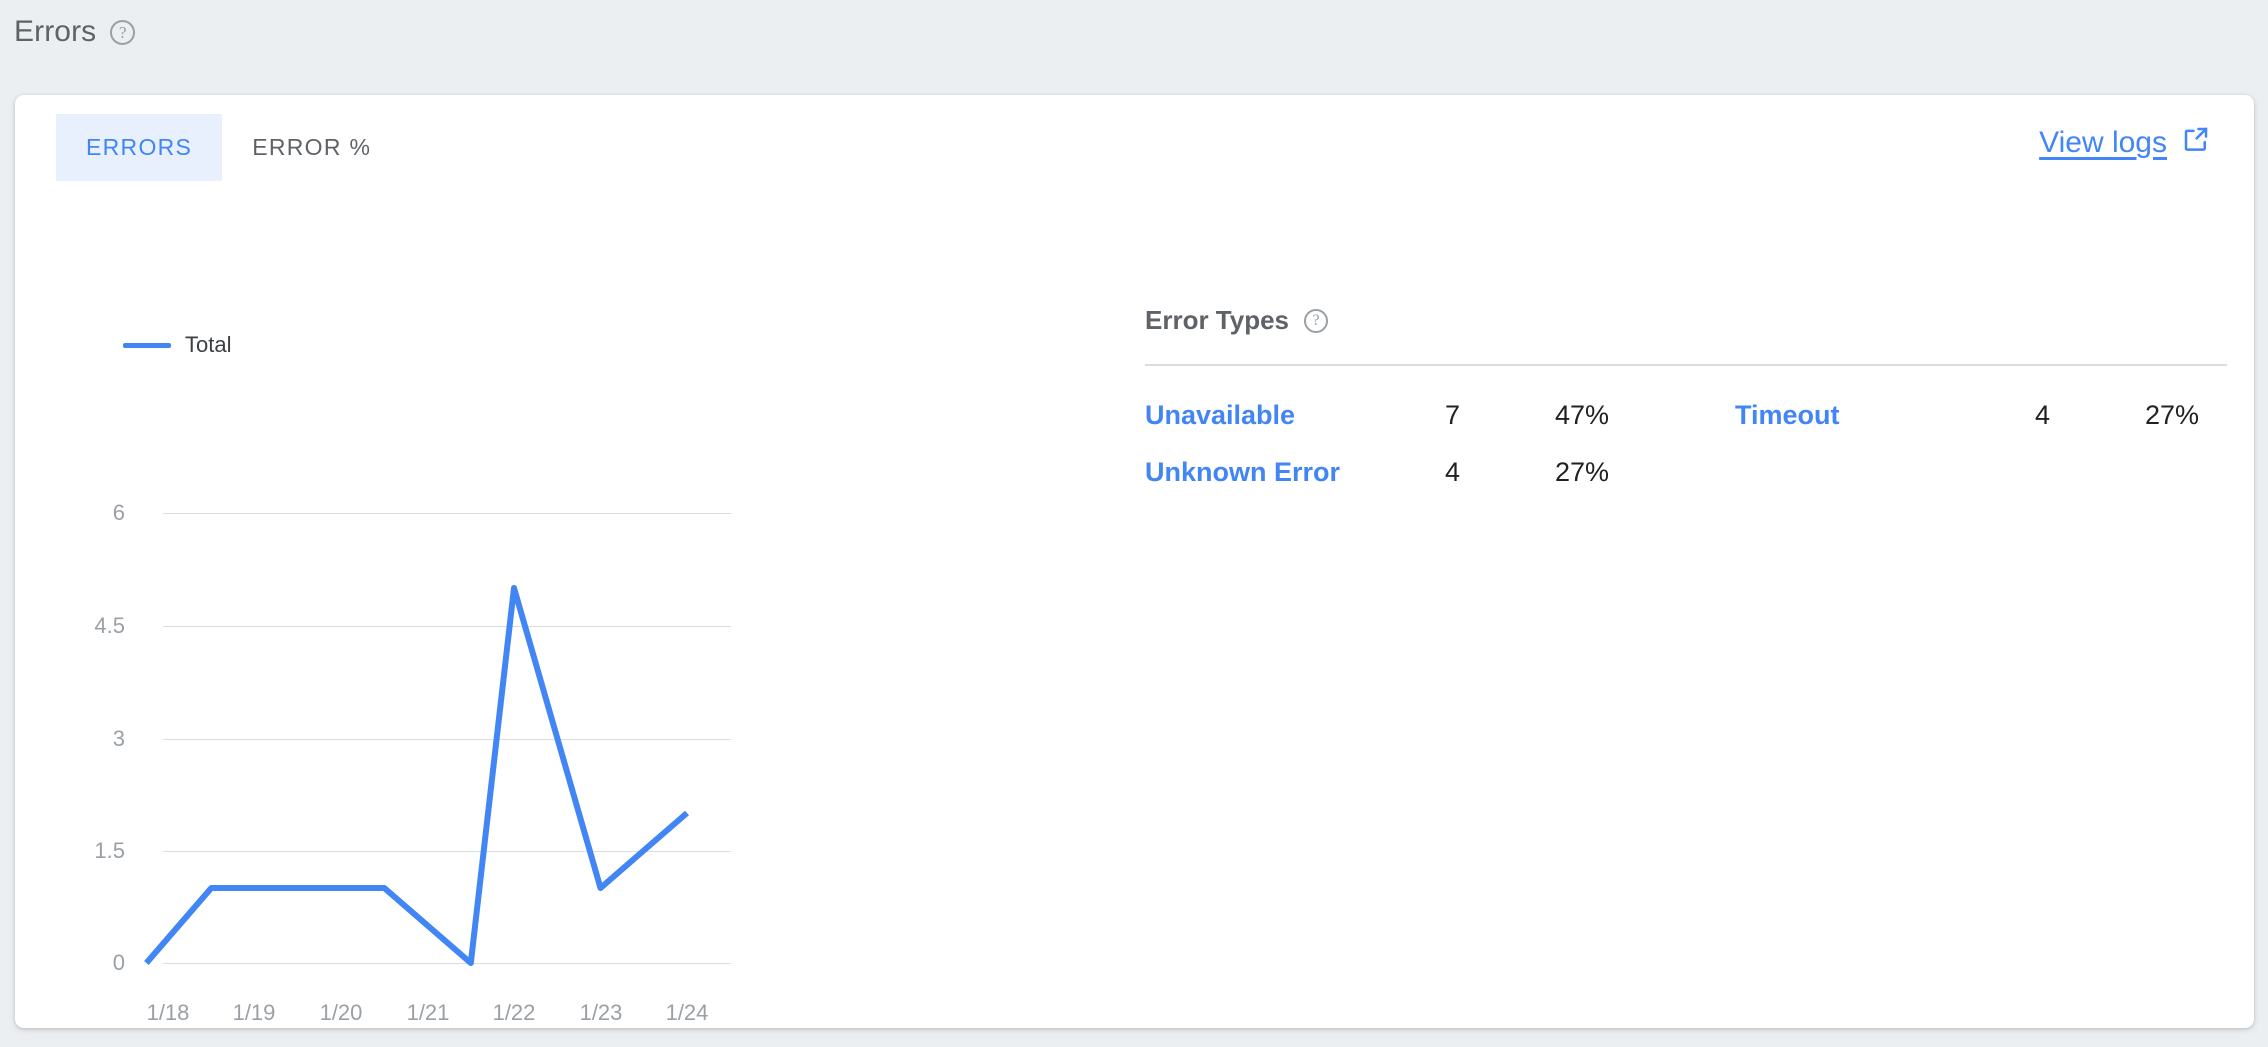 This screenshot has width=2268, height=1047. I want to click on chart-legend: Total, so click(177, 345).